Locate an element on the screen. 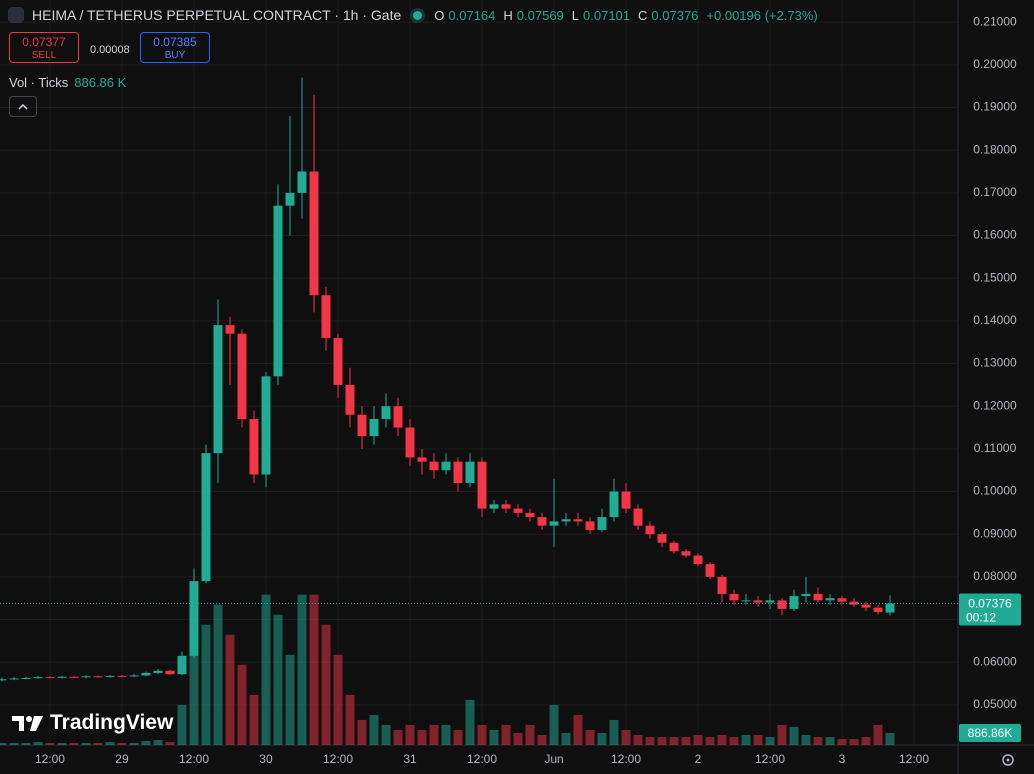 Image resolution: width=1034 pixels, height=774 pixels. x-tick-label: 29 is located at coordinates (122, 759).